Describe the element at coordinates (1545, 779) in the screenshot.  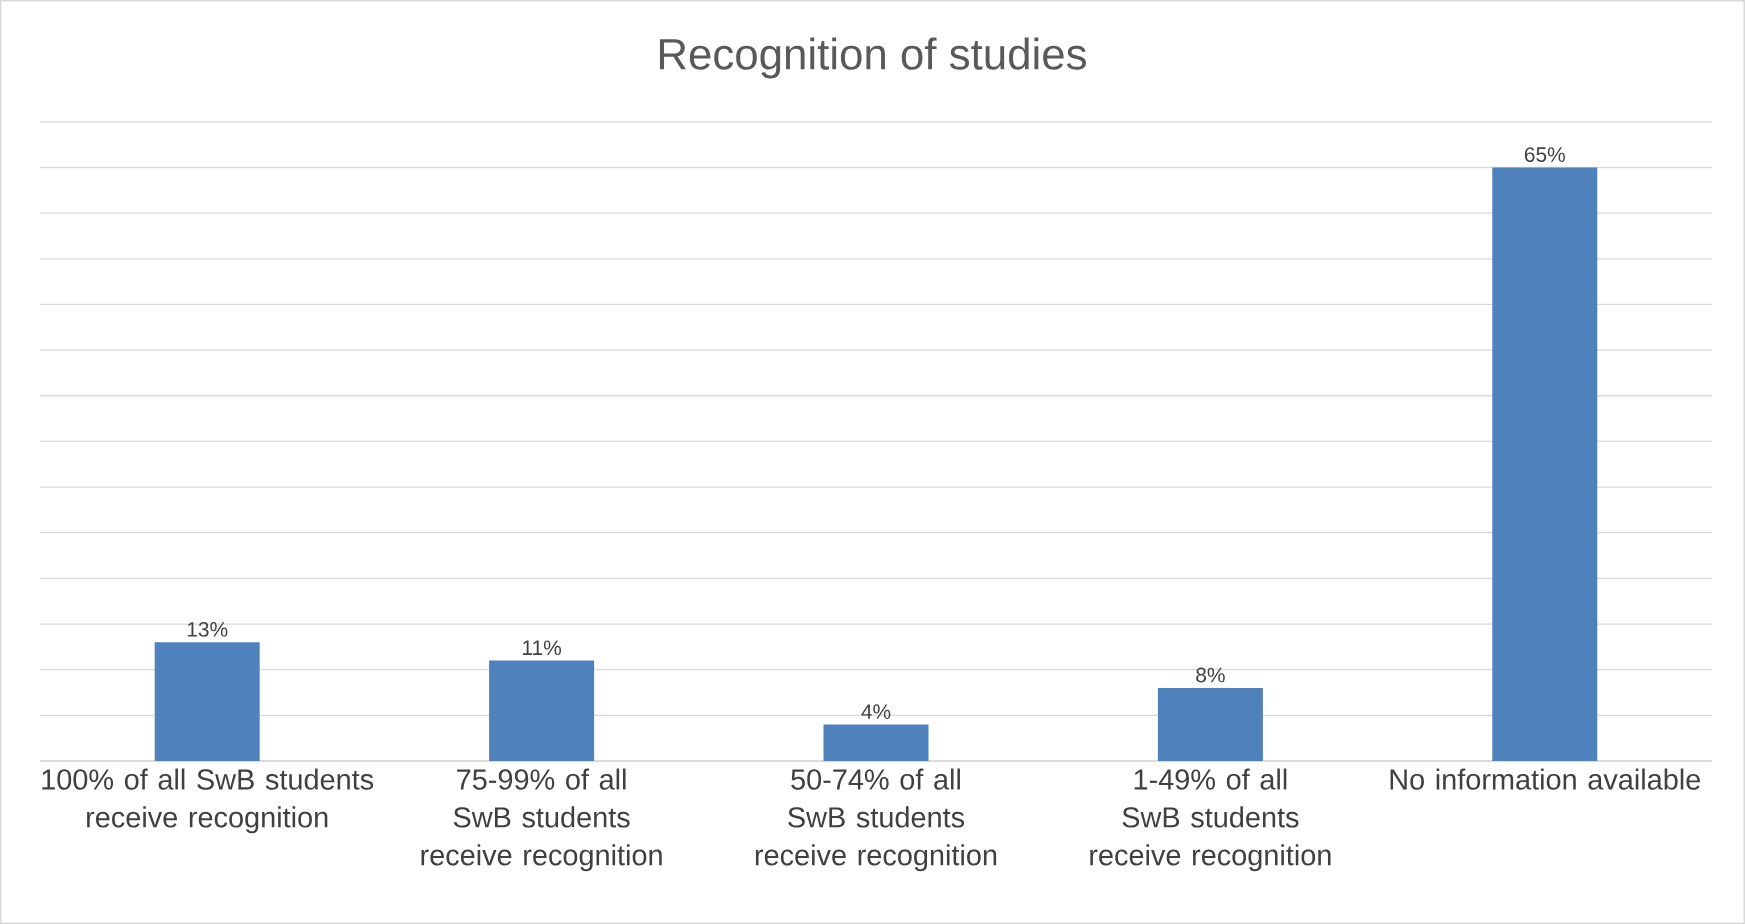
I see `x-tick-label: No information available` at that location.